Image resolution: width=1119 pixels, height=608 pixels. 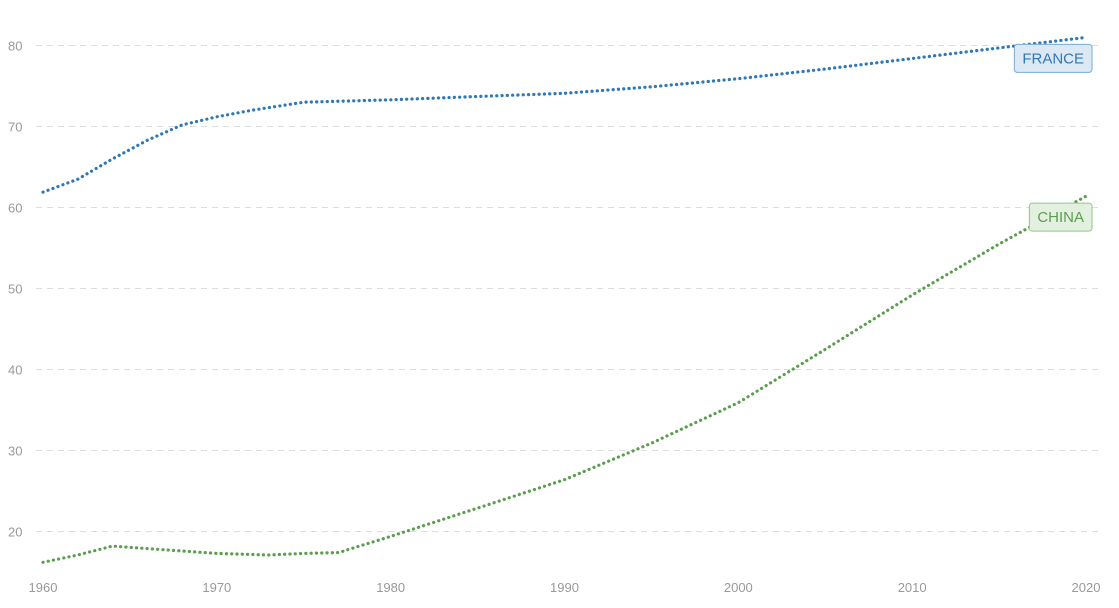 What do you see at coordinates (912, 587) in the screenshot?
I see `x-tick-label: 2010` at bounding box center [912, 587].